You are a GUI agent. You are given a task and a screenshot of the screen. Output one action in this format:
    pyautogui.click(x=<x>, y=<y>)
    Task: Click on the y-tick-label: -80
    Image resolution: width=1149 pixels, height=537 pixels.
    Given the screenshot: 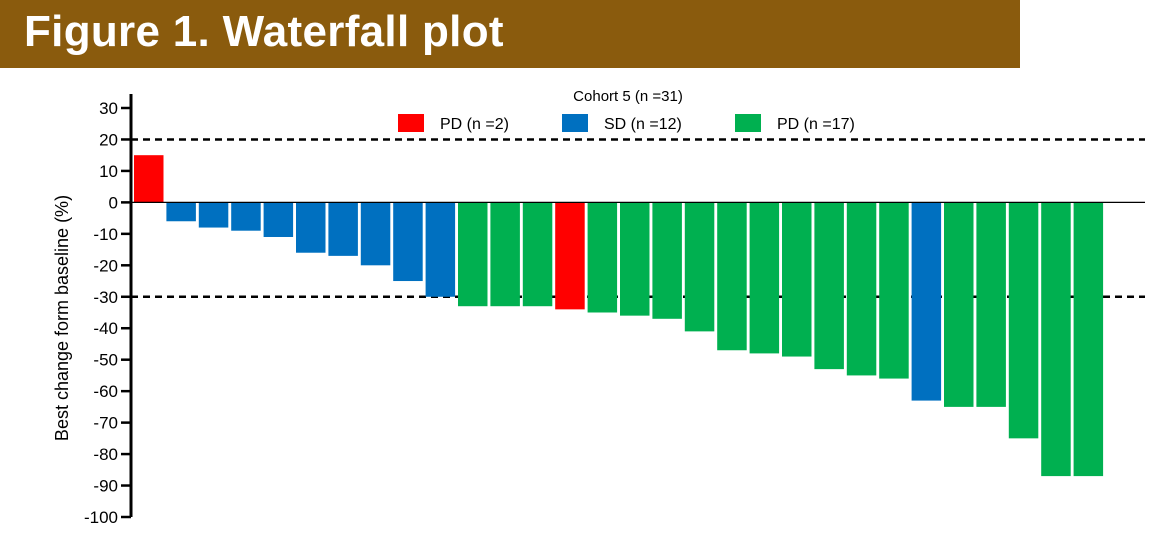 What is the action you would take?
    pyautogui.click(x=105, y=454)
    